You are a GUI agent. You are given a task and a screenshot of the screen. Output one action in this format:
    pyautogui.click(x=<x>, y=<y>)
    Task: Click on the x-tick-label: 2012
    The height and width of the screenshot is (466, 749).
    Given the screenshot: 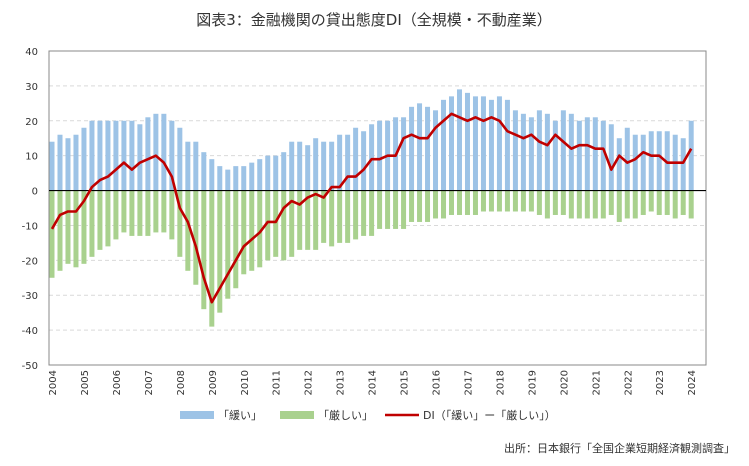 What is the action you would take?
    pyautogui.click(x=309, y=382)
    